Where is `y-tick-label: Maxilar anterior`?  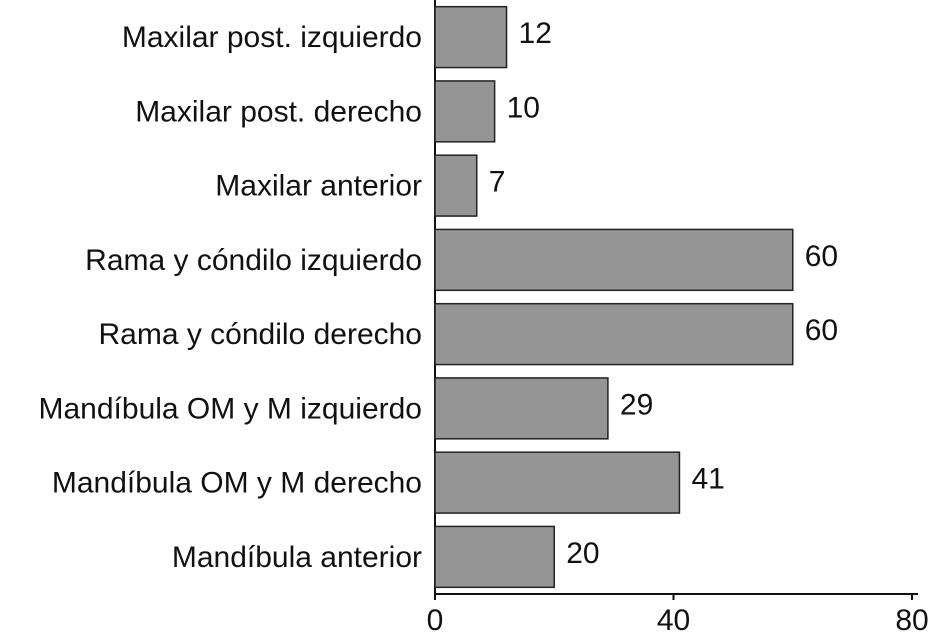 y-tick-label: Maxilar anterior is located at coordinates (318, 186).